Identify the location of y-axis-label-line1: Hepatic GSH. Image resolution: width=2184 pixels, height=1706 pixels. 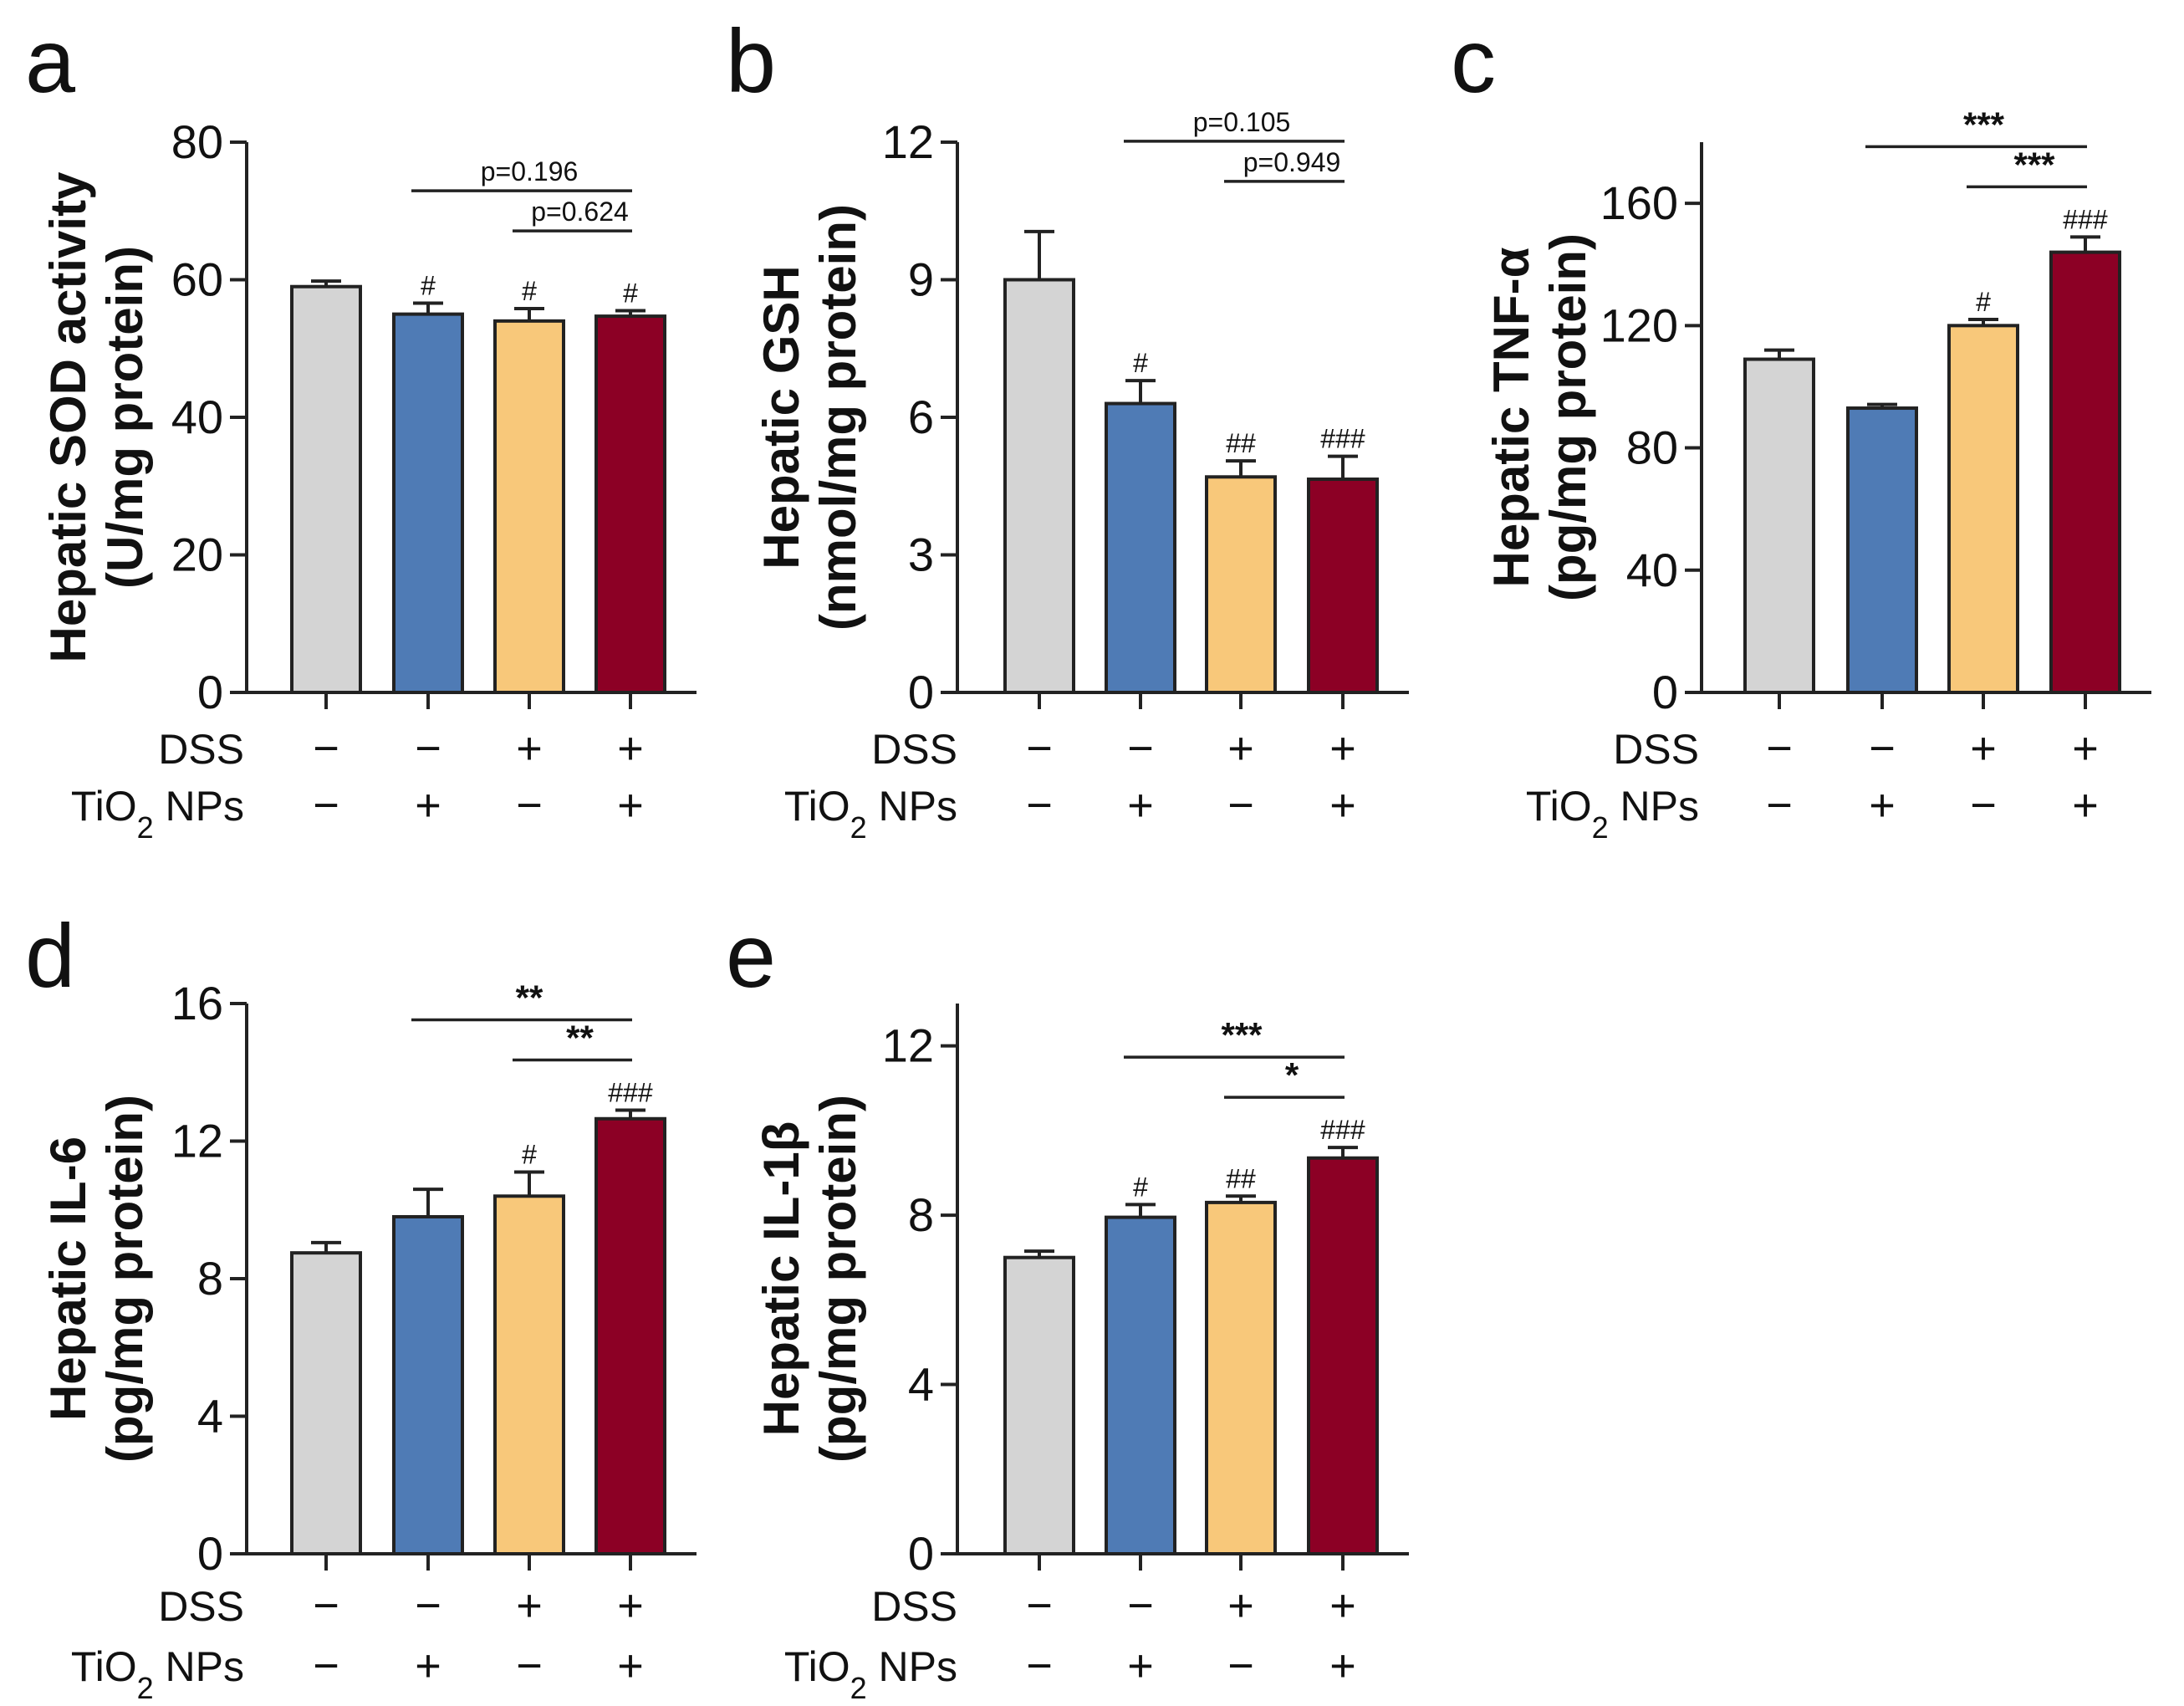
(781, 417).